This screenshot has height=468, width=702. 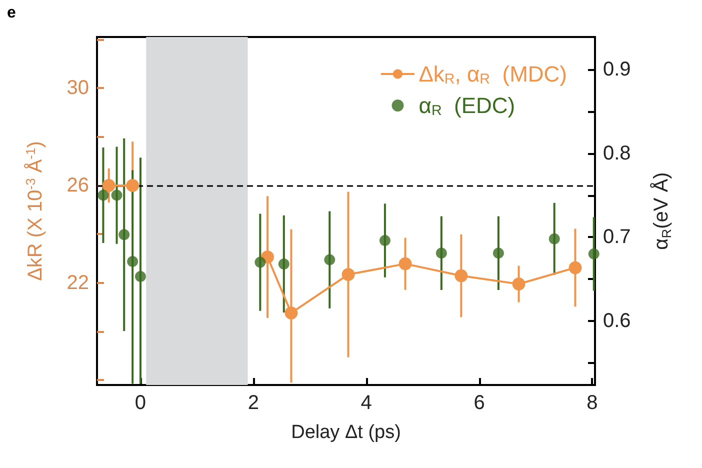 What do you see at coordinates (617, 321) in the screenshot?
I see `y2-tick-label: 0.6` at bounding box center [617, 321].